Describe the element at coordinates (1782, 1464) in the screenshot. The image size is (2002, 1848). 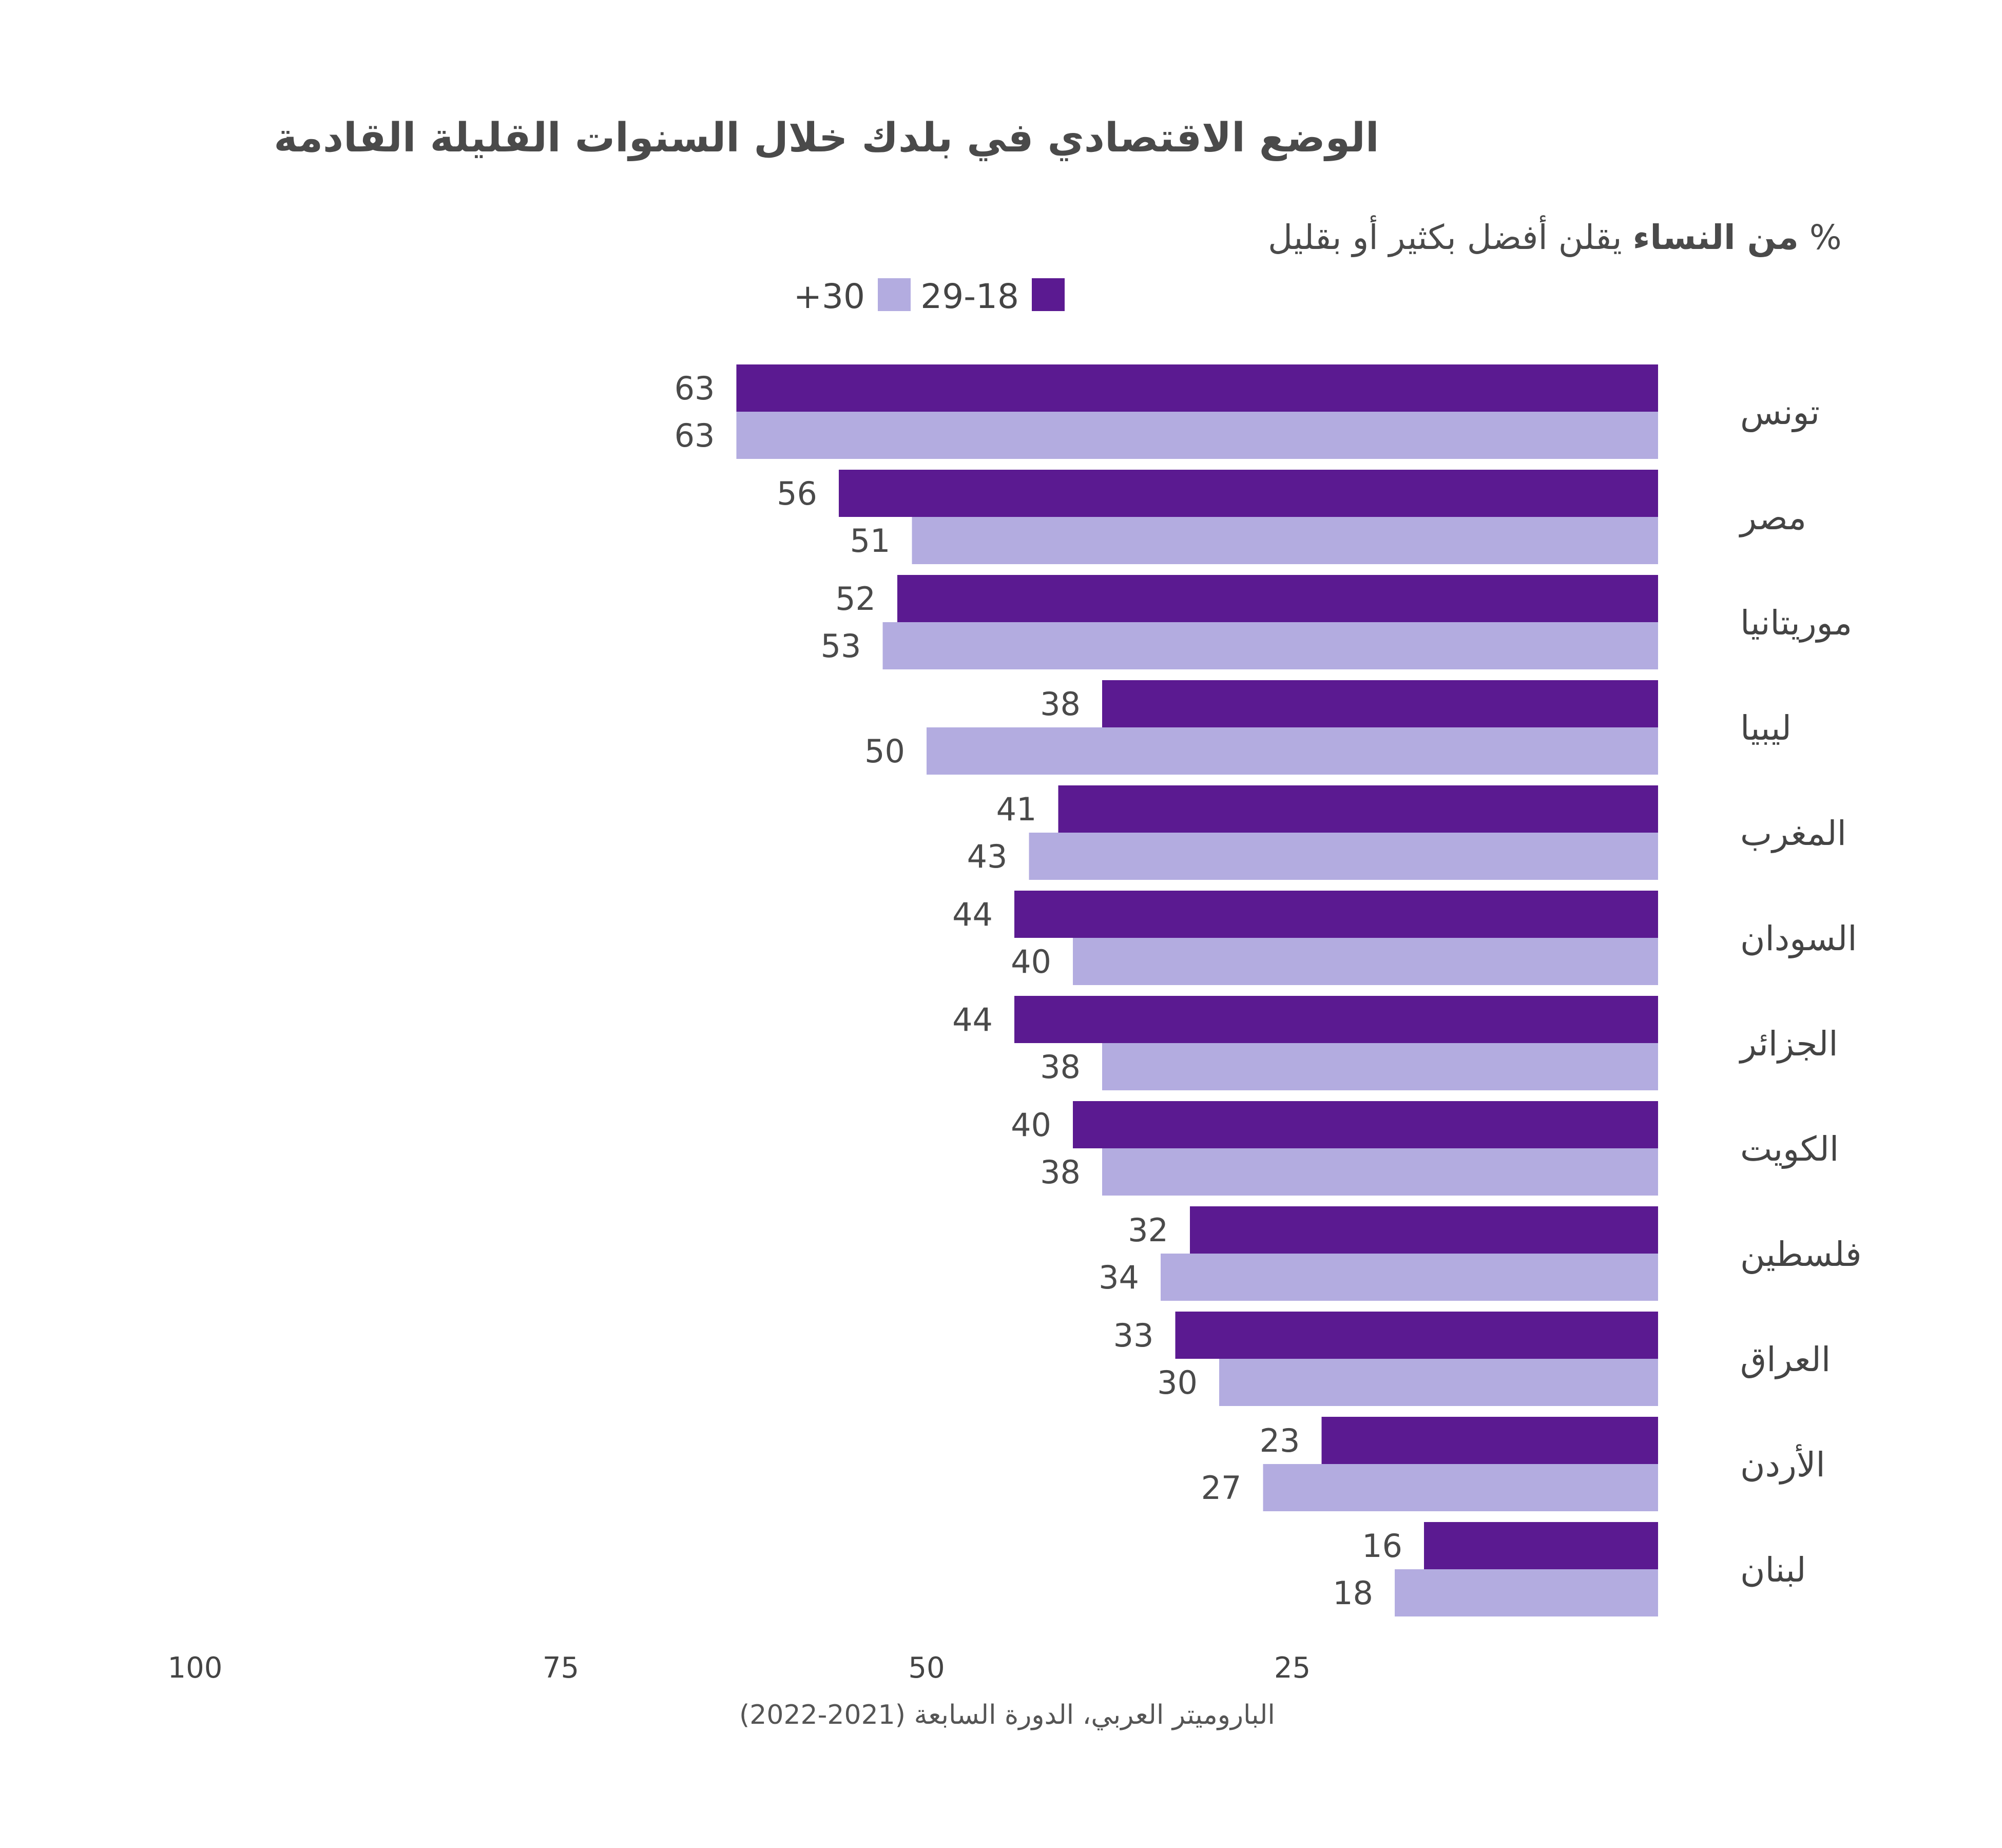
I see `category-label: الأردن` at that location.